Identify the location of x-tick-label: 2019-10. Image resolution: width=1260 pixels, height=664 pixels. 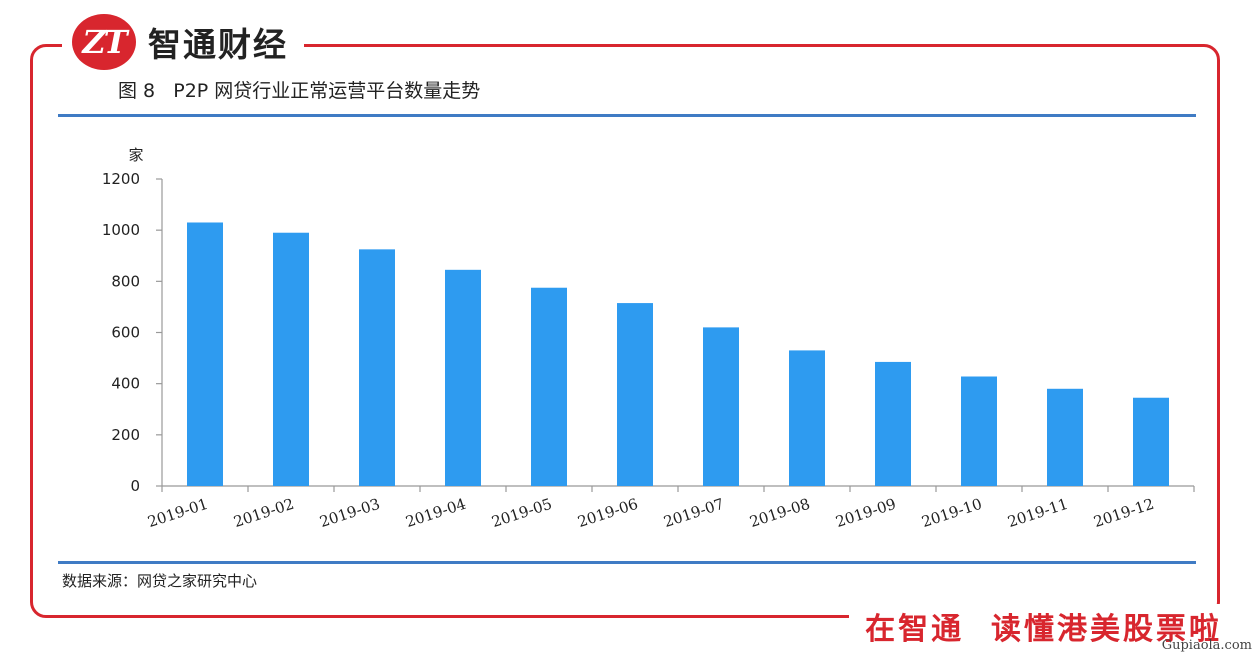
(951, 513).